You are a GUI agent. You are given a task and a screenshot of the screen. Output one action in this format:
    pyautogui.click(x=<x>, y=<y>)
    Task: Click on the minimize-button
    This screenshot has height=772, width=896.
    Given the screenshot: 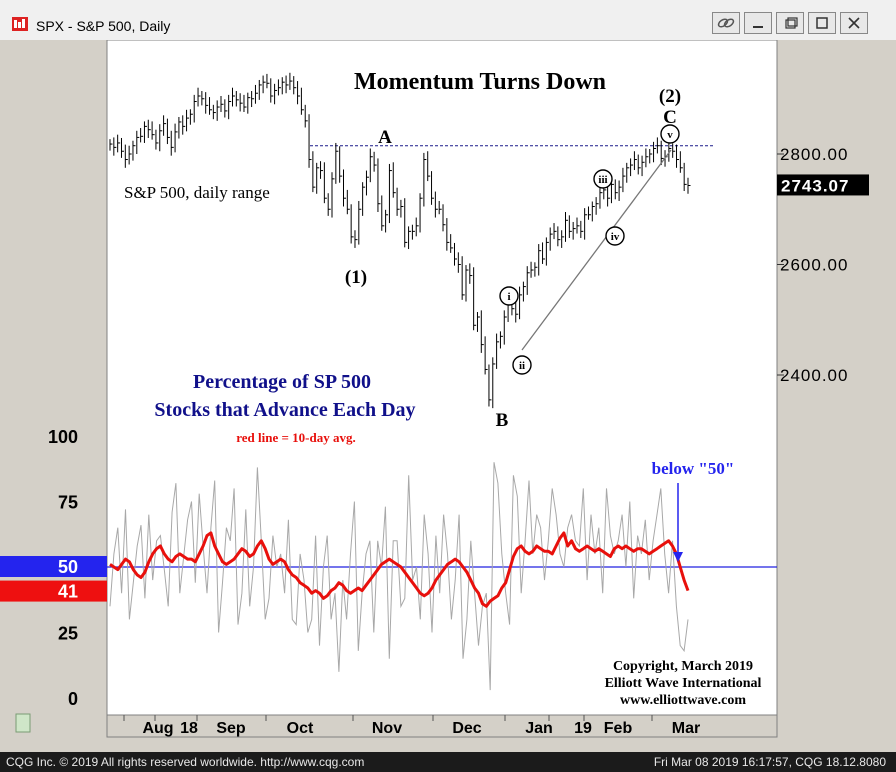 What is the action you would take?
    pyautogui.click(x=758, y=23)
    